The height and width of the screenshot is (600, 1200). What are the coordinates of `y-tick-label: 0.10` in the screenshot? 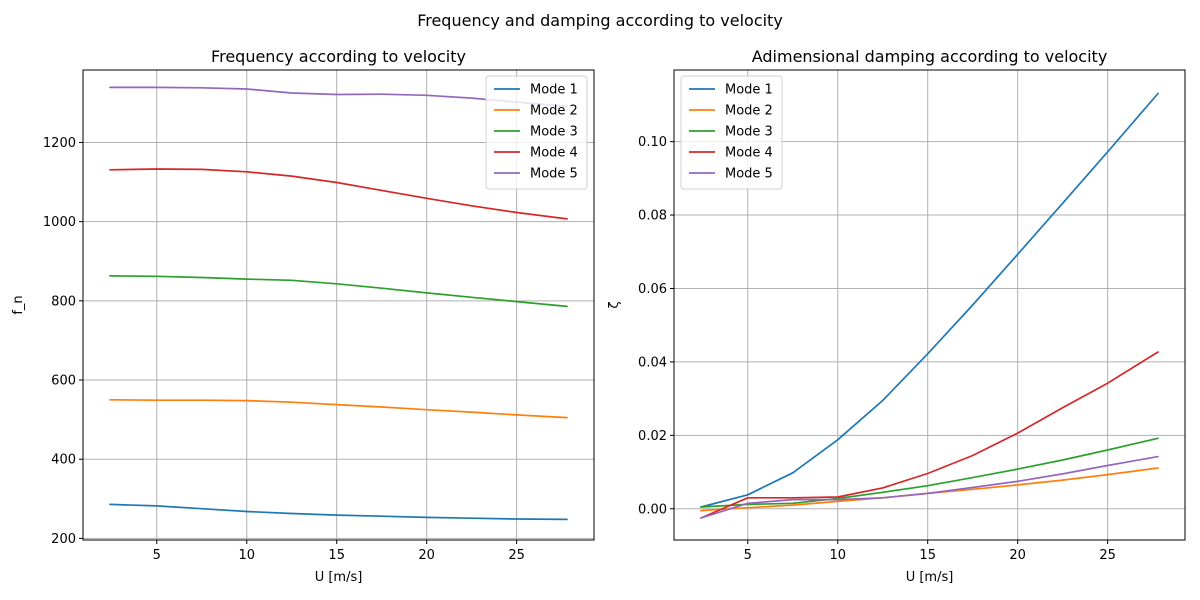 It's located at (652, 142).